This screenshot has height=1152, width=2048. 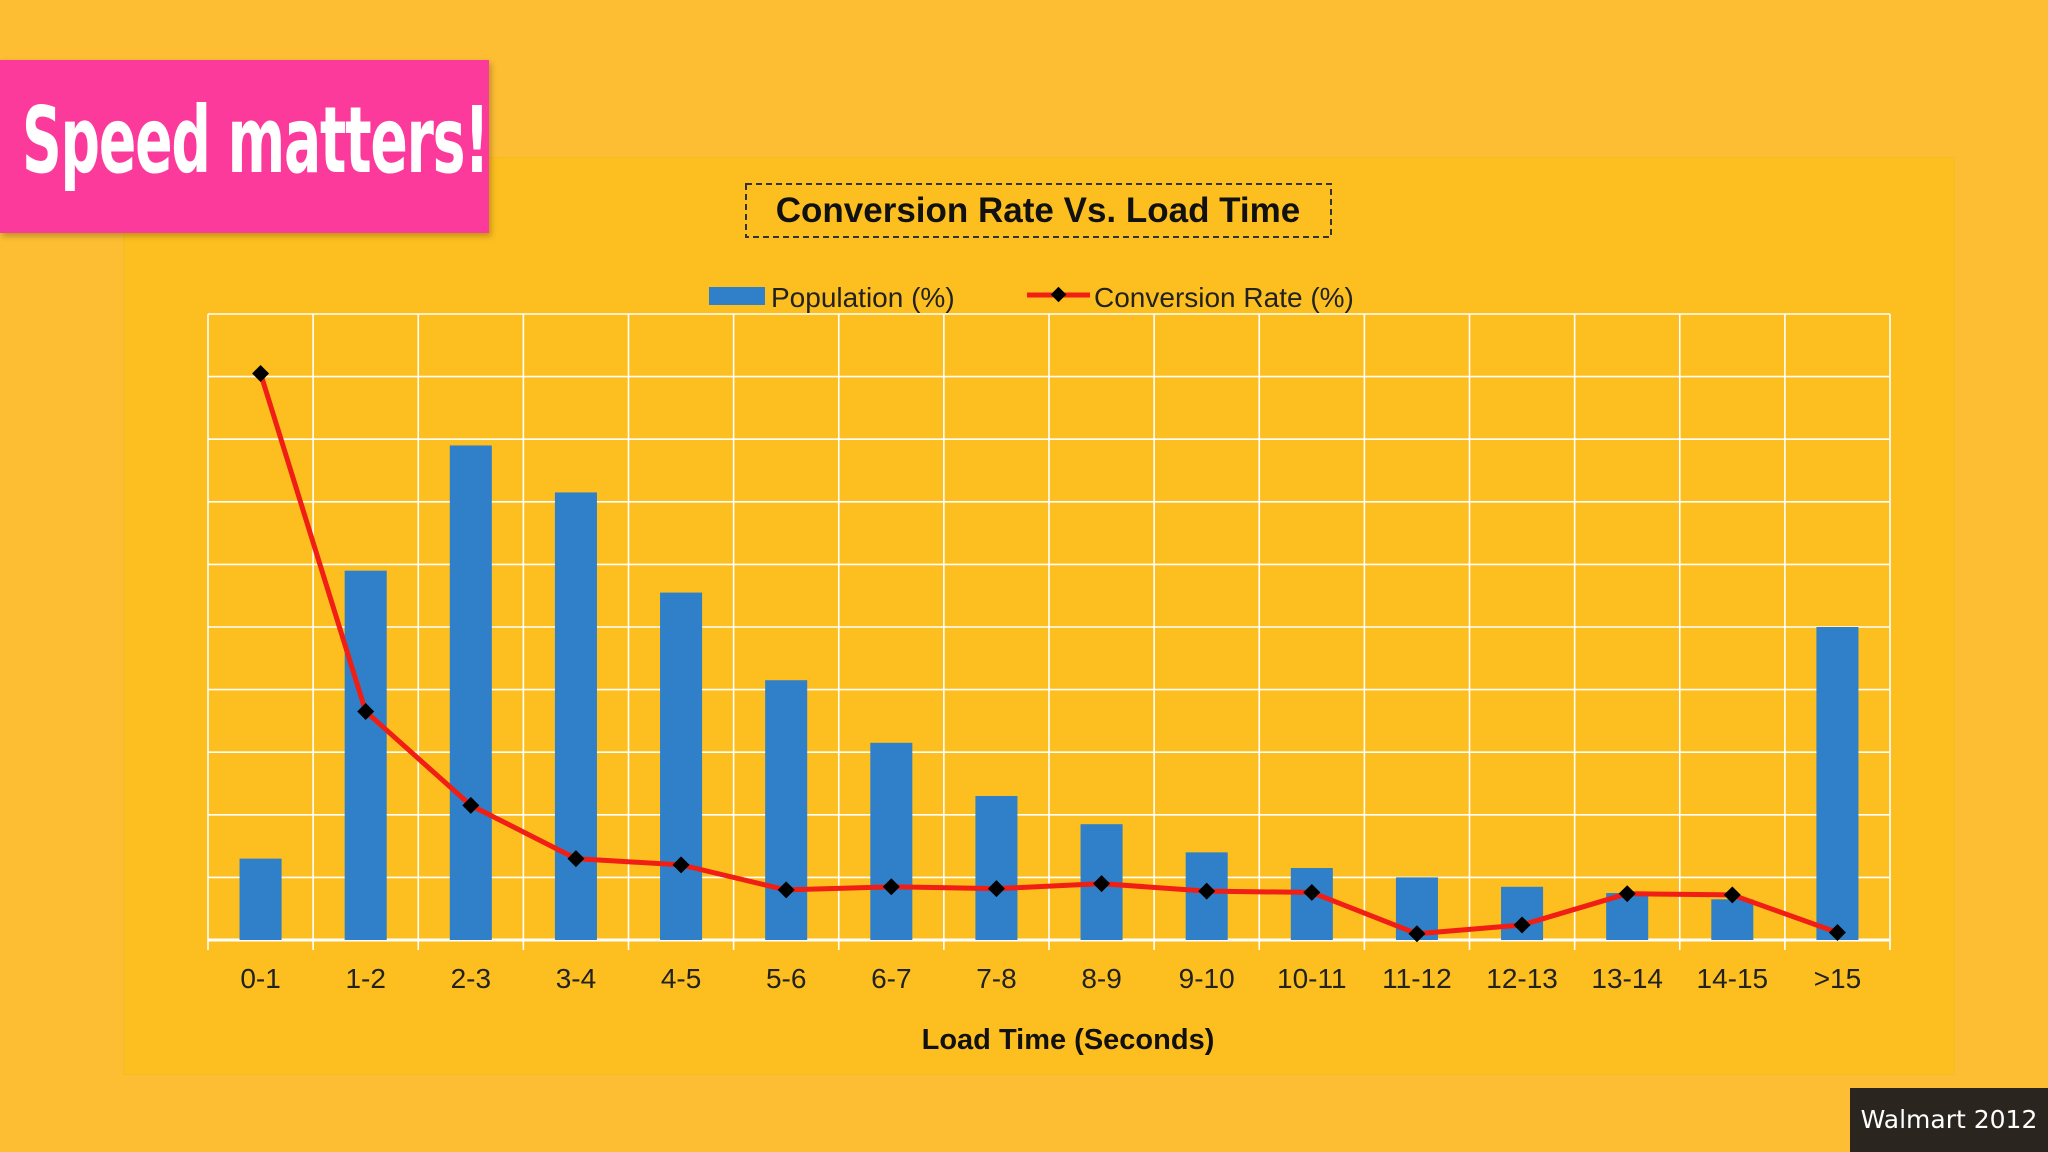 I want to click on x-axis-label: Load Time (Seconds), so click(x=1068, y=1040).